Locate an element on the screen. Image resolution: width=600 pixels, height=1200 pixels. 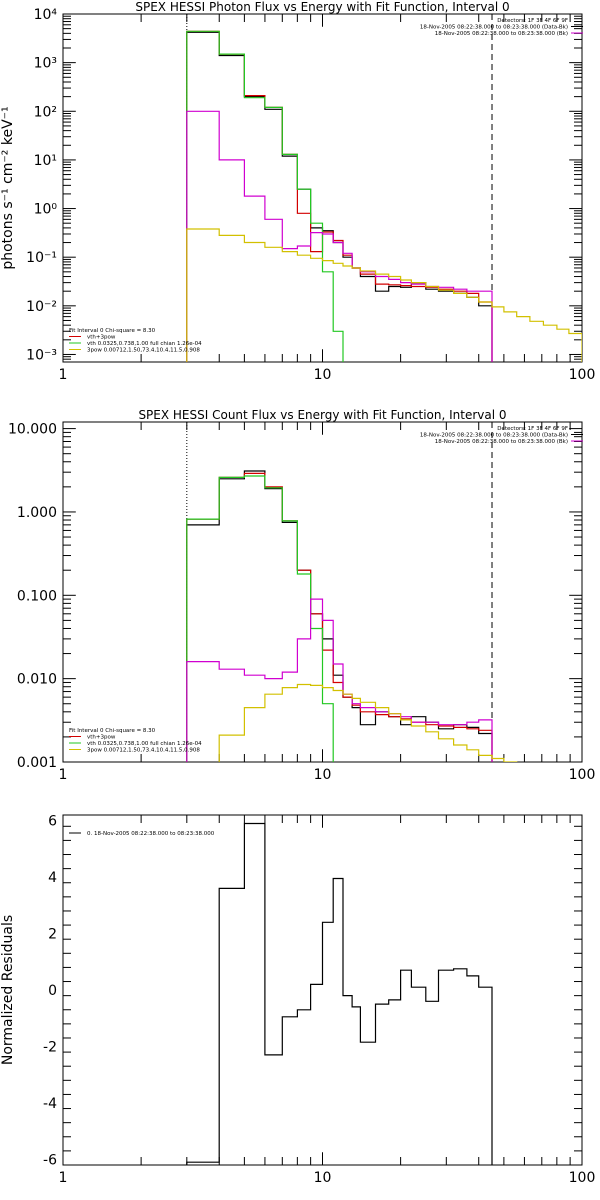
count-y-tick-label: 0.010 is located at coordinates (37, 680).